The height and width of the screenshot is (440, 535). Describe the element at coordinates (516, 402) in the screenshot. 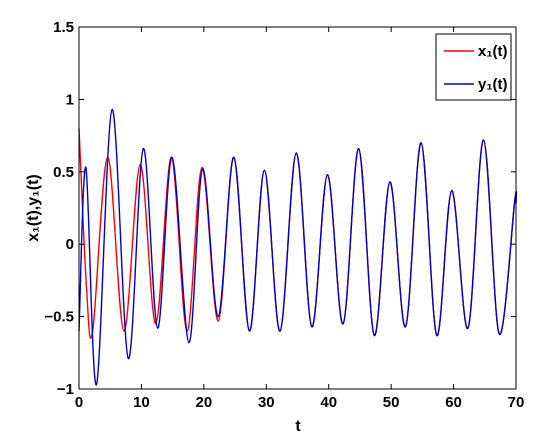

I see `x-tick-label: 70` at that location.